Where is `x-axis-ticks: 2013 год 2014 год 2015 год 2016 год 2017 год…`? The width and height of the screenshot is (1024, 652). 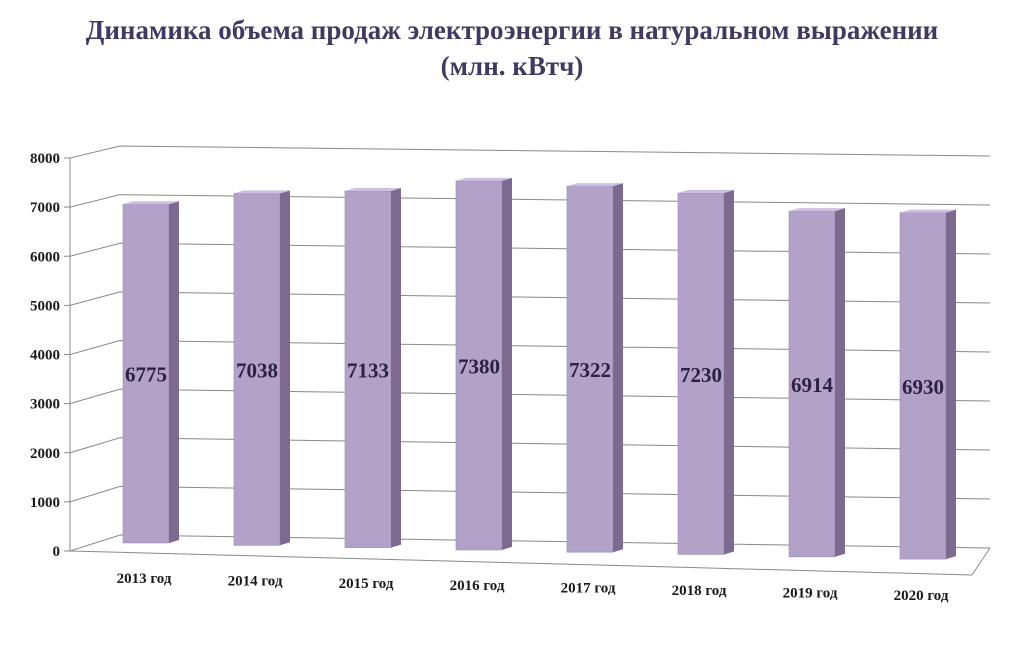
x-axis-ticks: 2013 год 2014 год 2015 год 2016 год 2017 год… is located at coordinates (533, 587).